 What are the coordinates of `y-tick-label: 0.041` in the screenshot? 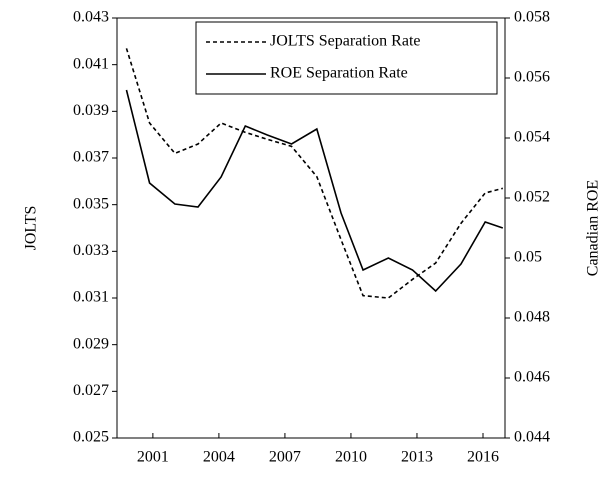 It's located at (91, 63).